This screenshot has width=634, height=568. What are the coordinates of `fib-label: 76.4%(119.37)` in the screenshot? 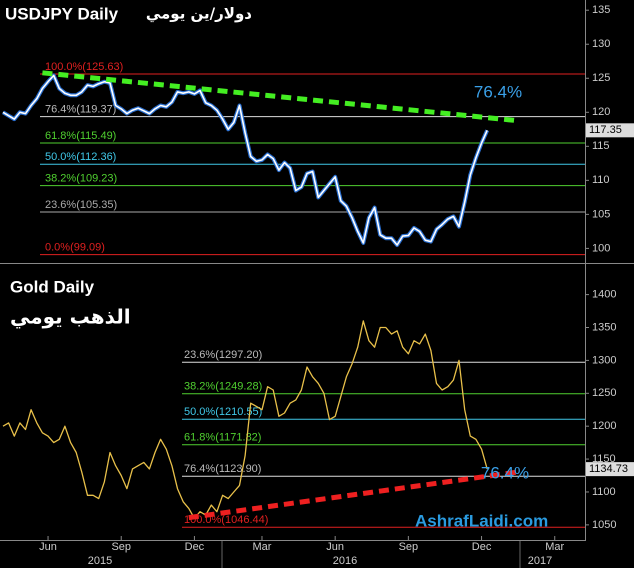 It's located at (80, 109).